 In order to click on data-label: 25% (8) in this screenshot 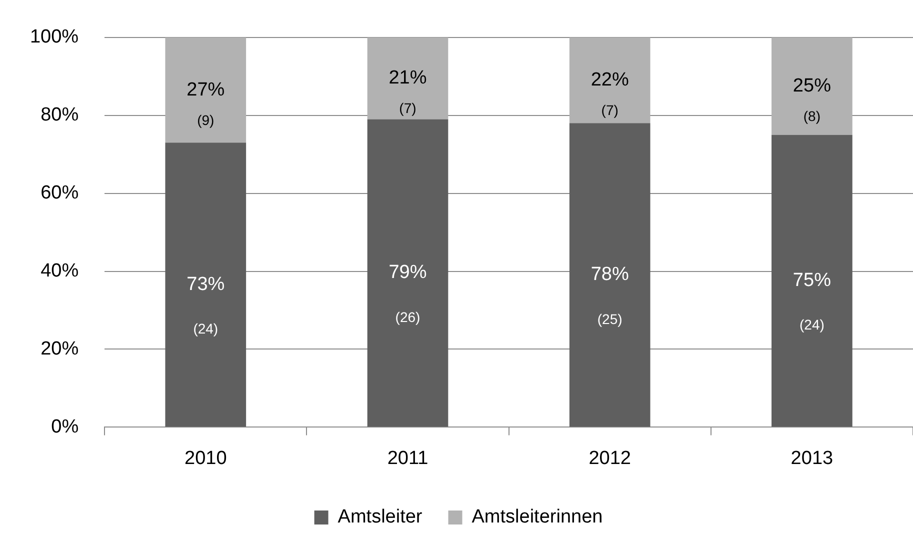, I will do `click(812, 99)`.